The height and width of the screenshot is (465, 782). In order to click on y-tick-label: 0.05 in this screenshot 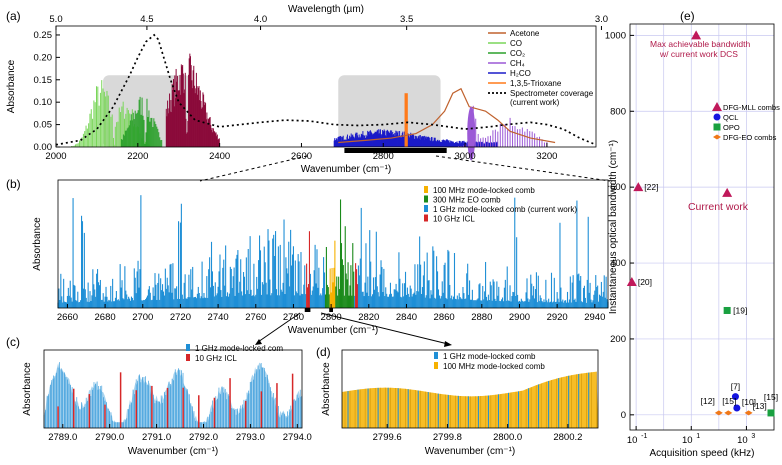, I will do `click(43, 125)`.